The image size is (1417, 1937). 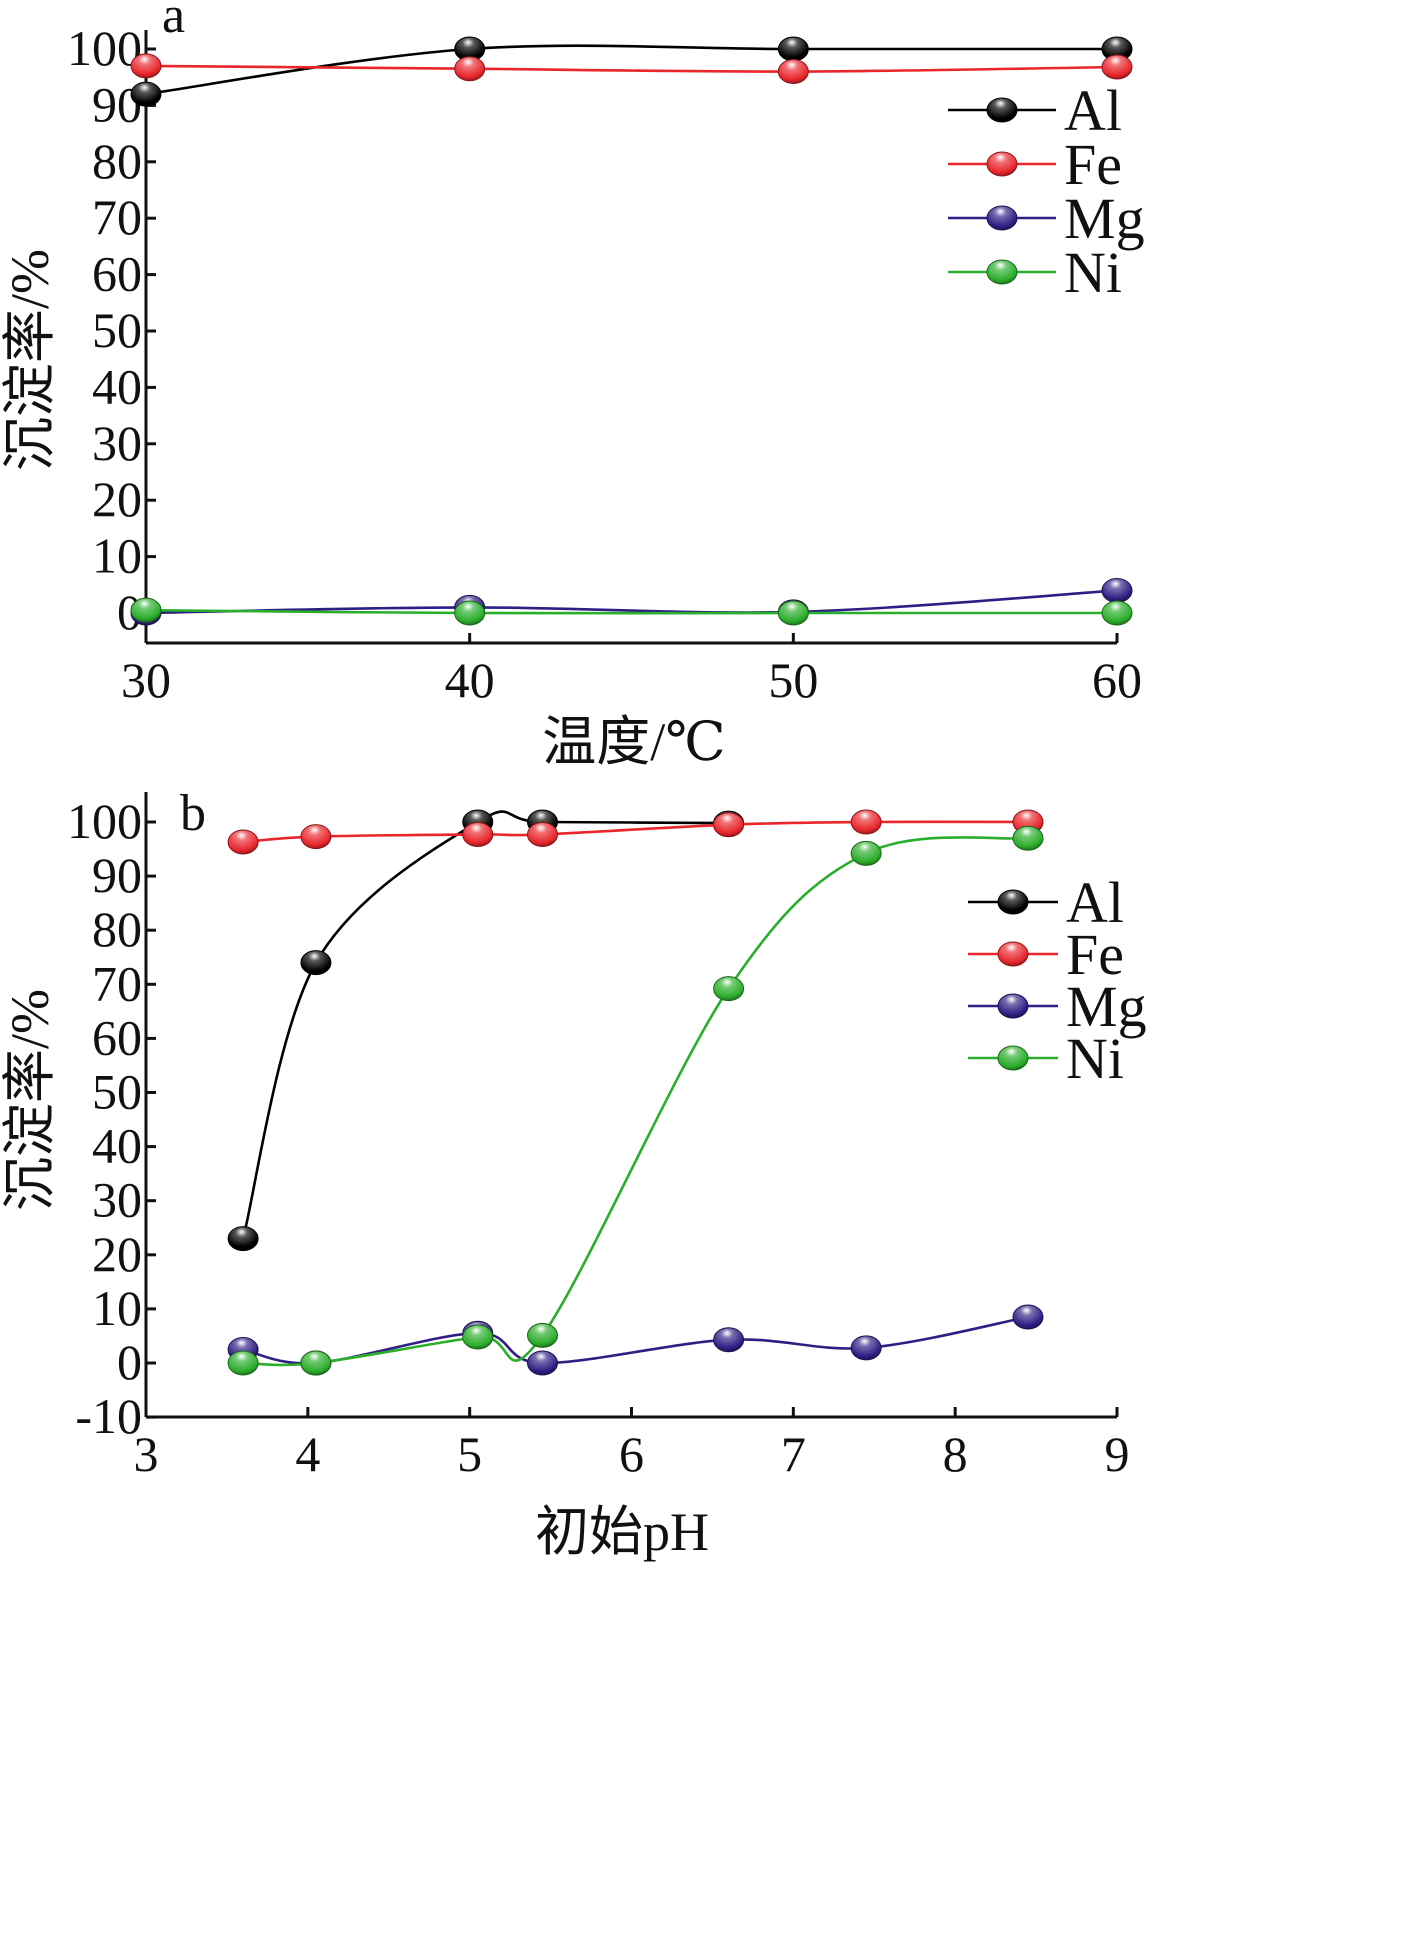 I want to click on x-tick-label: 9, so click(x=1117, y=1454).